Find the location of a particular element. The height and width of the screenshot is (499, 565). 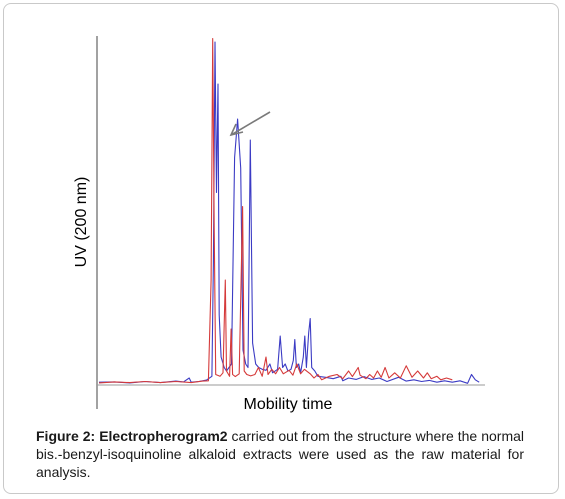

caption-label: Figure 2: is located at coordinates (66, 436).